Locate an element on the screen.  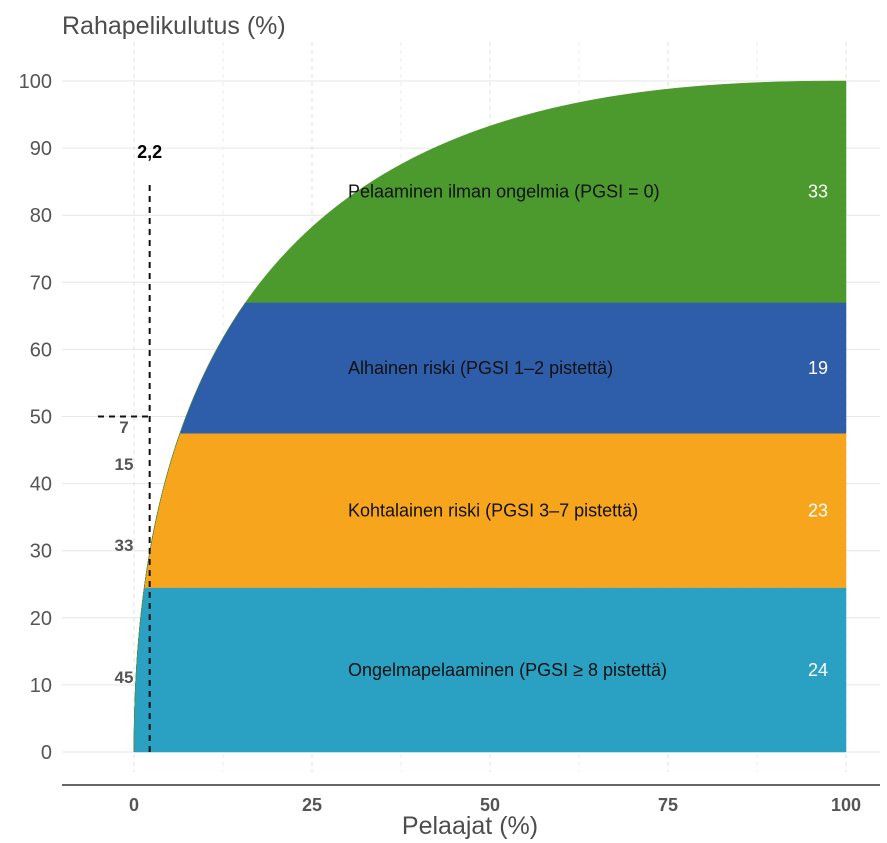
y-tick-label-2: 20 is located at coordinates (41, 619).